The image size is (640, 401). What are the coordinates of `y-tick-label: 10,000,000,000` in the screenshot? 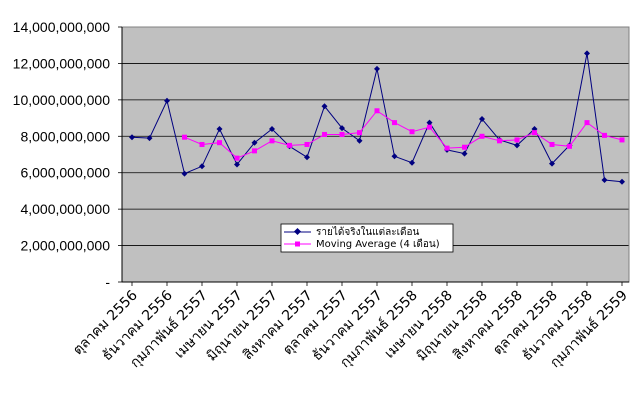 It's located at (62, 100).